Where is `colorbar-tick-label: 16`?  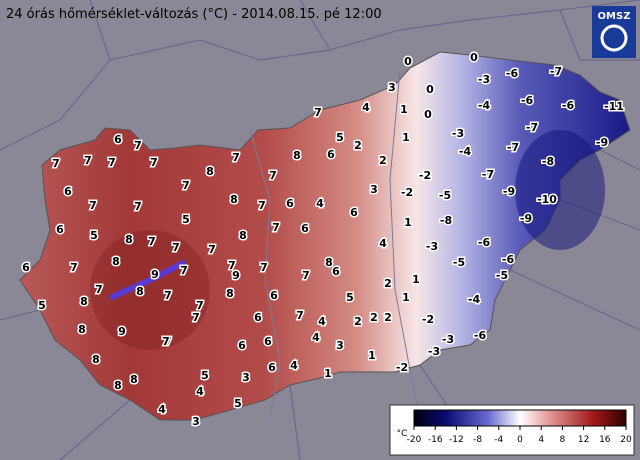
colorbar-tick-label: 16 is located at coordinates (605, 440).